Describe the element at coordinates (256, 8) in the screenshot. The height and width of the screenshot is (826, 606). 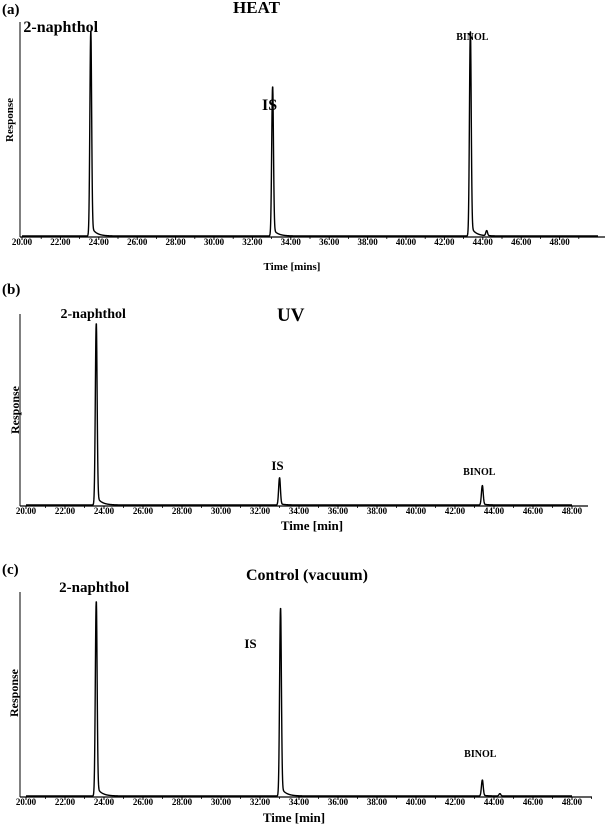
I see `chart-title: HEAT` at that location.